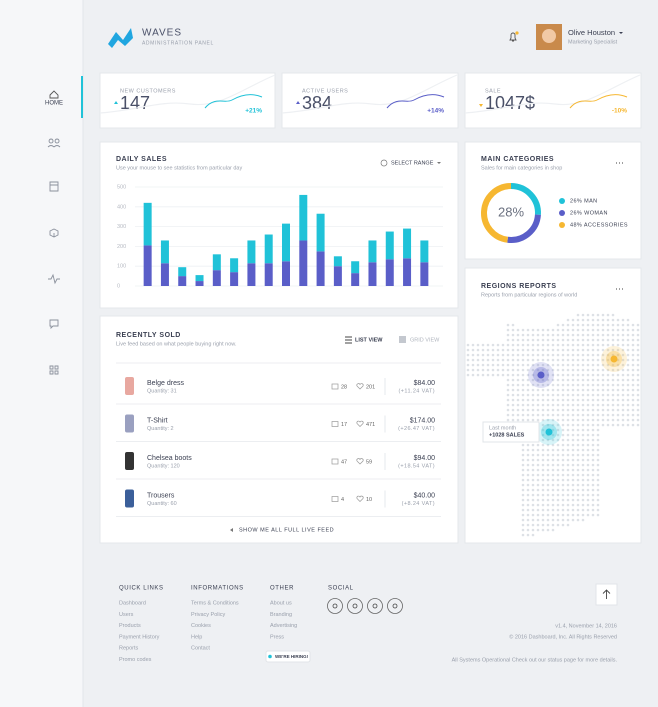 This screenshot has width=658, height=707. What do you see at coordinates (384, 163) in the screenshot?
I see `range-icon` at bounding box center [384, 163].